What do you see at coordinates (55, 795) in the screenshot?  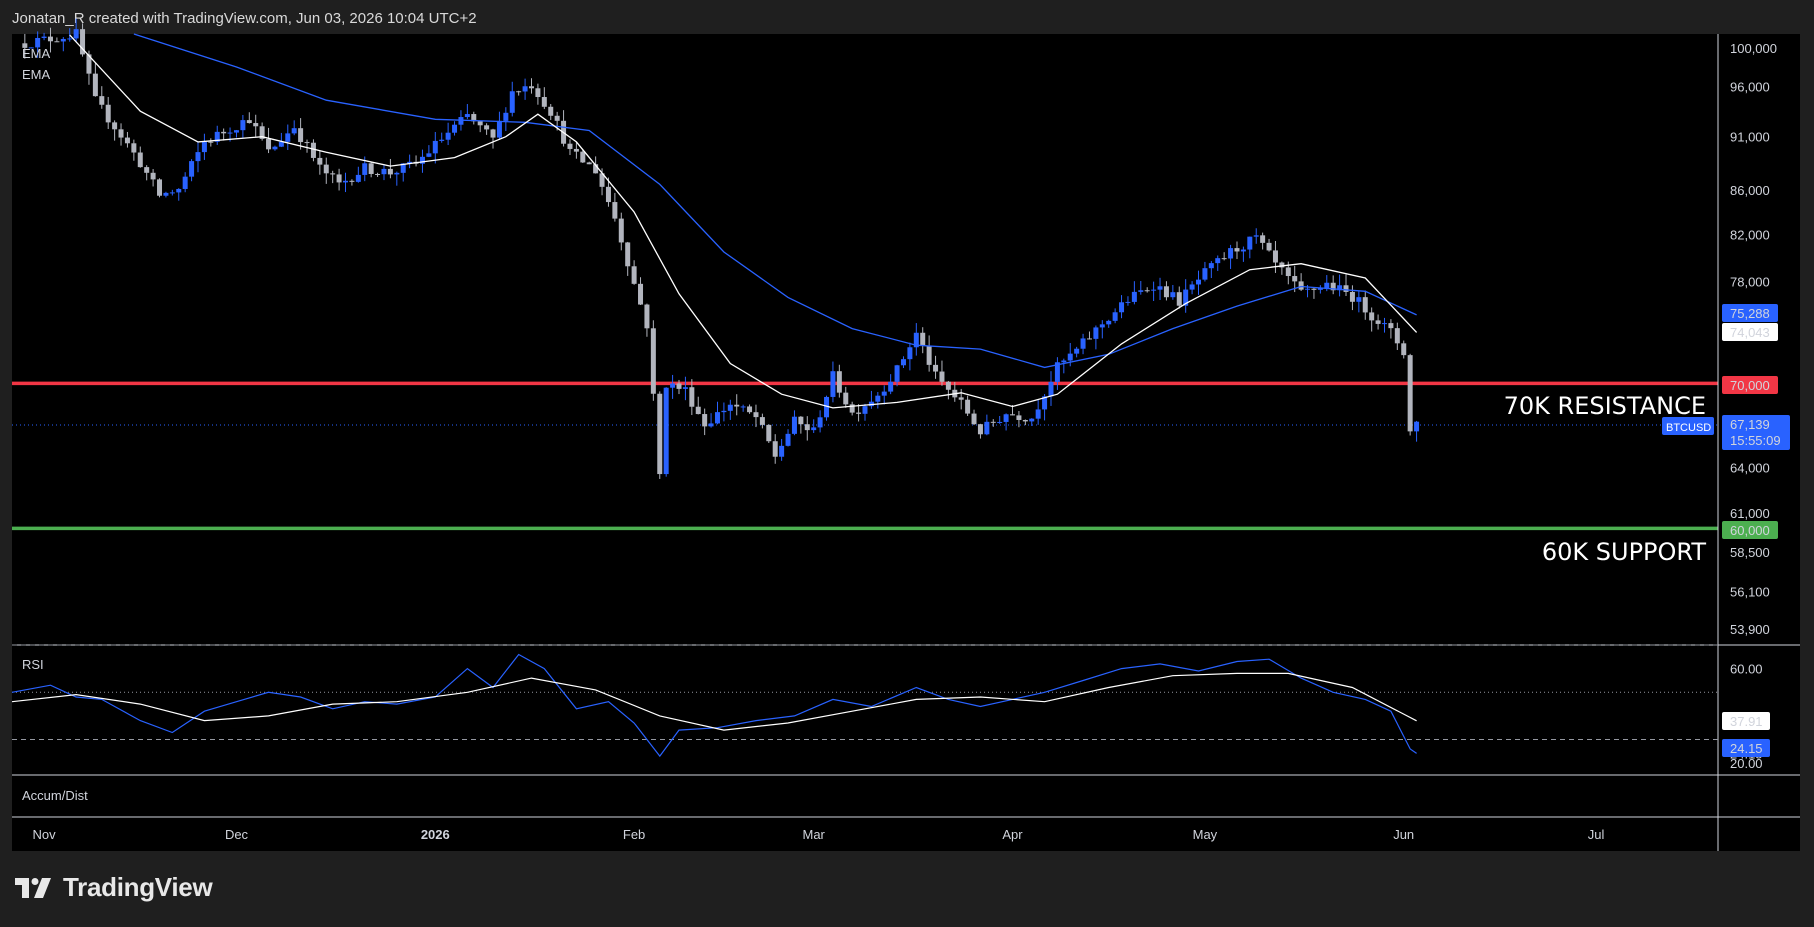 I see `accum-dist-label: Accum/Dist` at bounding box center [55, 795].